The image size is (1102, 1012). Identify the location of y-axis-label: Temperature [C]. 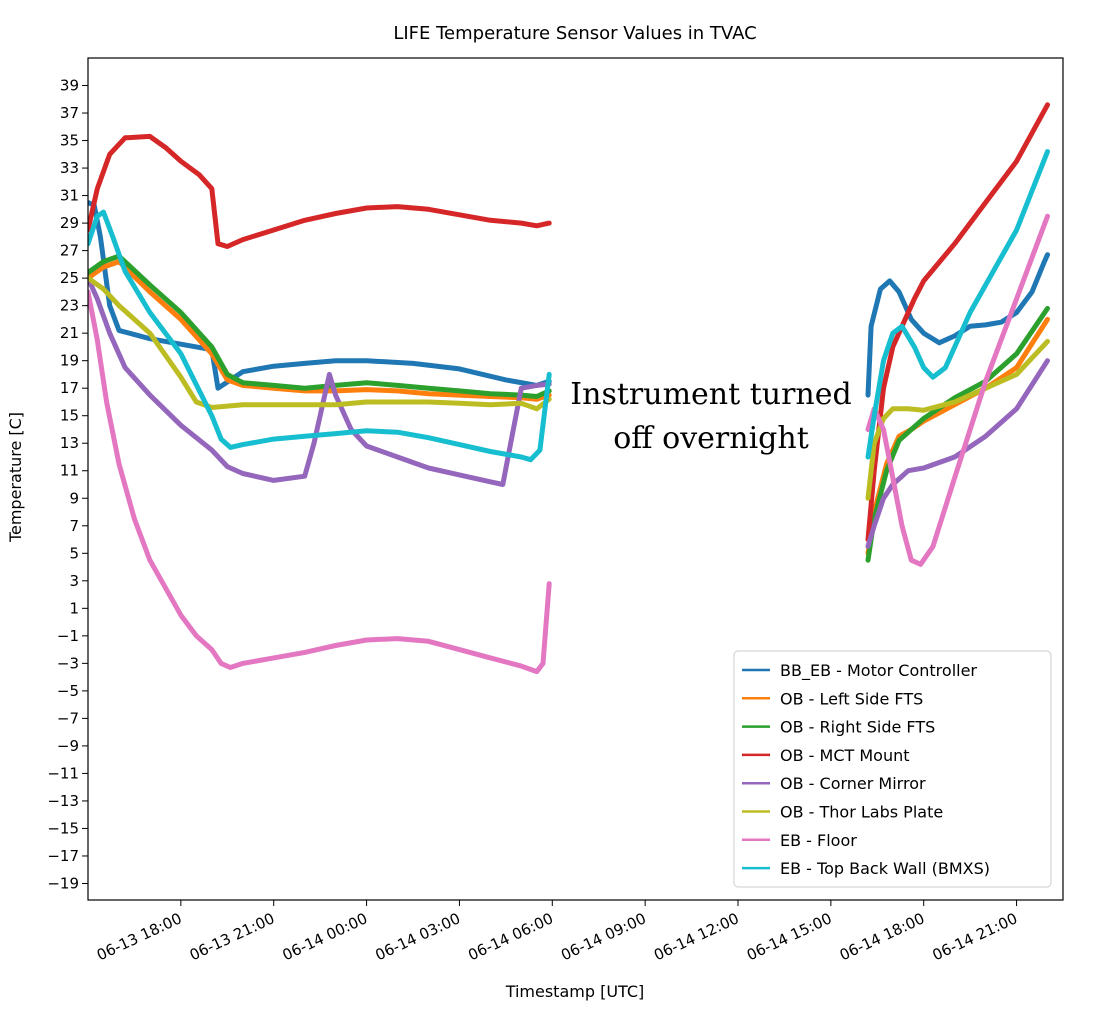
(15, 477).